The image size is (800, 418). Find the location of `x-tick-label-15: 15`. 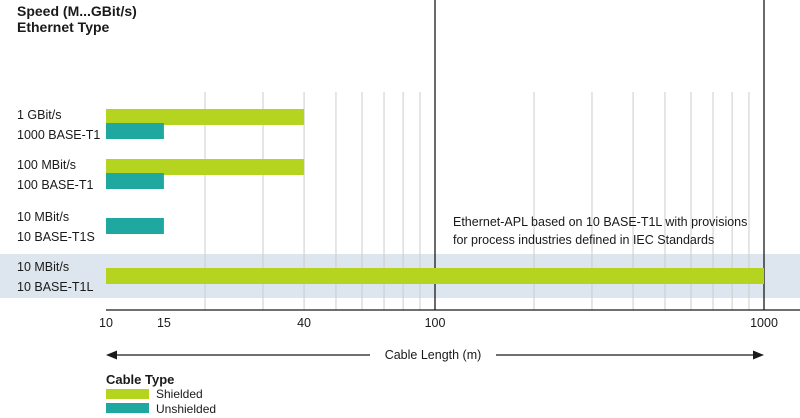

x-tick-label-15: 15 is located at coordinates (164, 323).